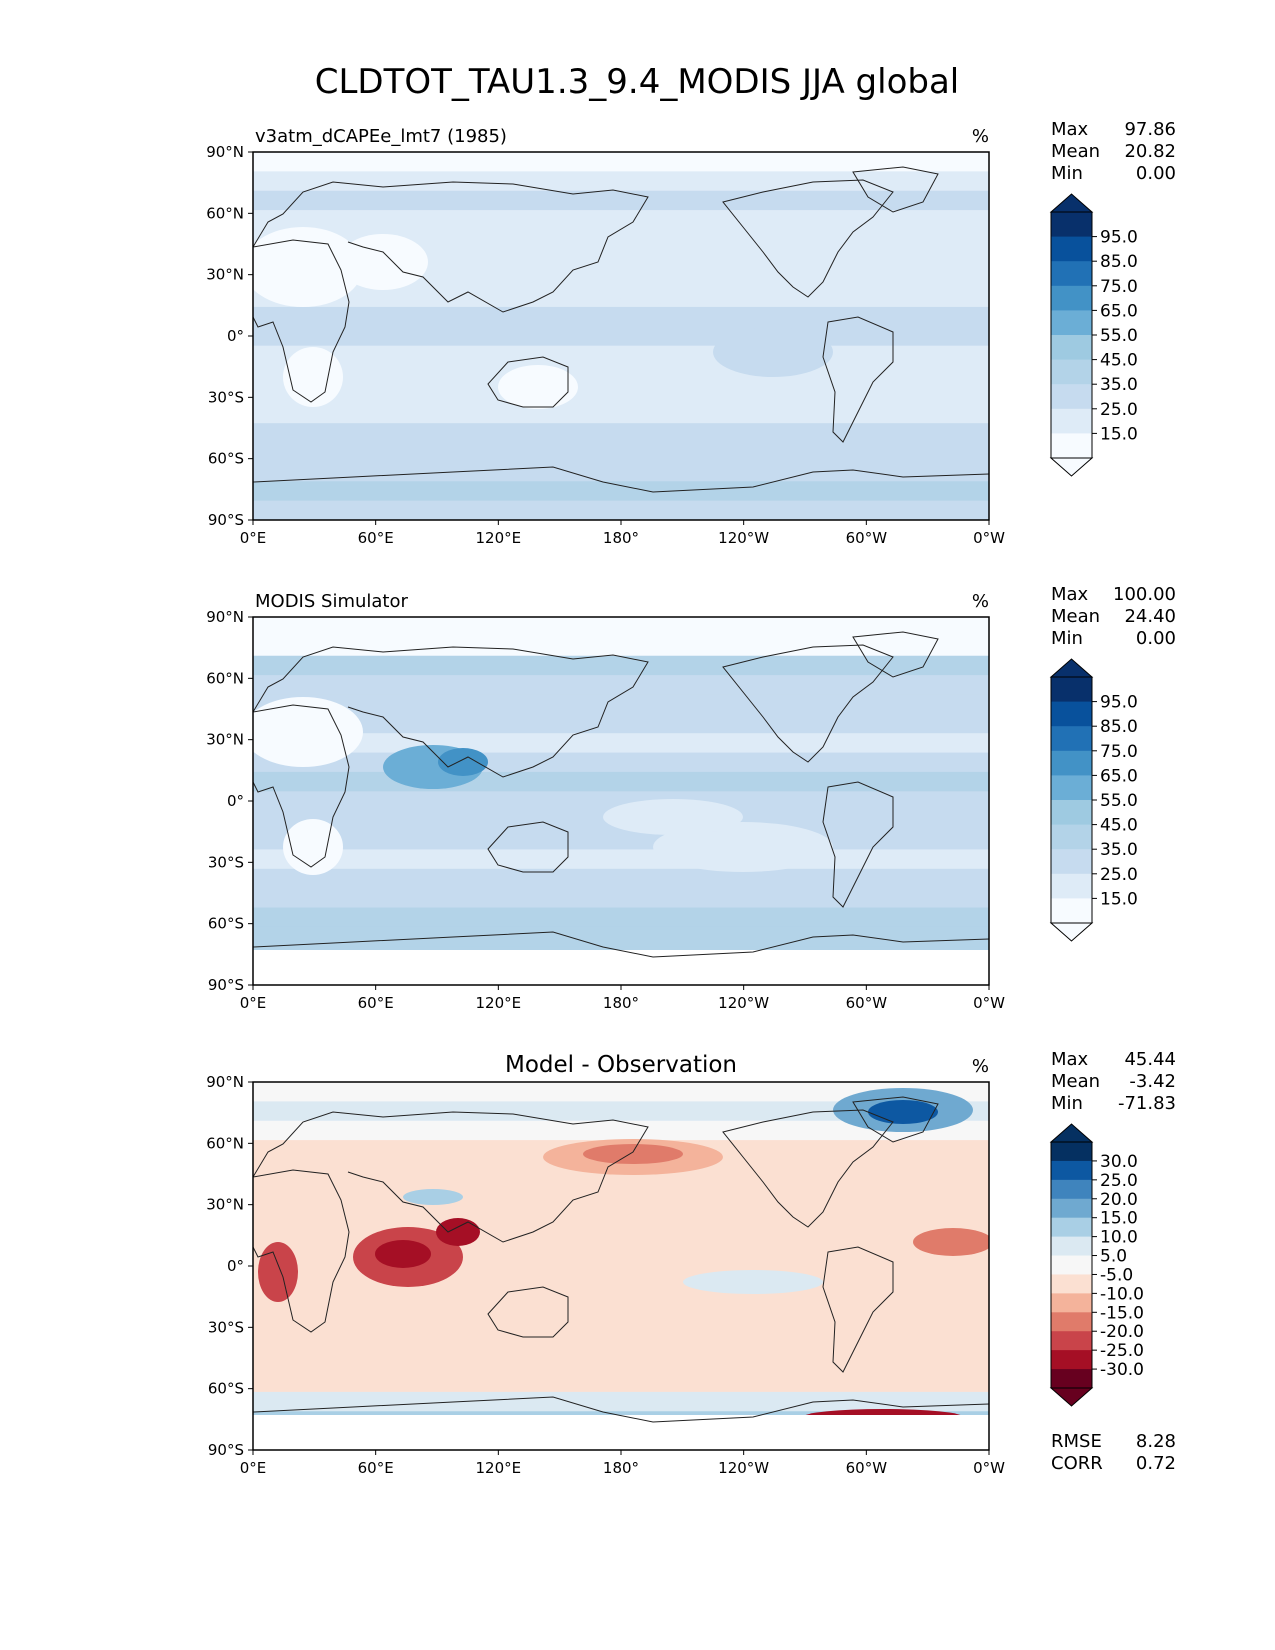 Image resolution: width=1275 pixels, height=1650 pixels. What do you see at coordinates (1122, 1351) in the screenshot?
I see `colorbar-tick-label: -25.0` at bounding box center [1122, 1351].